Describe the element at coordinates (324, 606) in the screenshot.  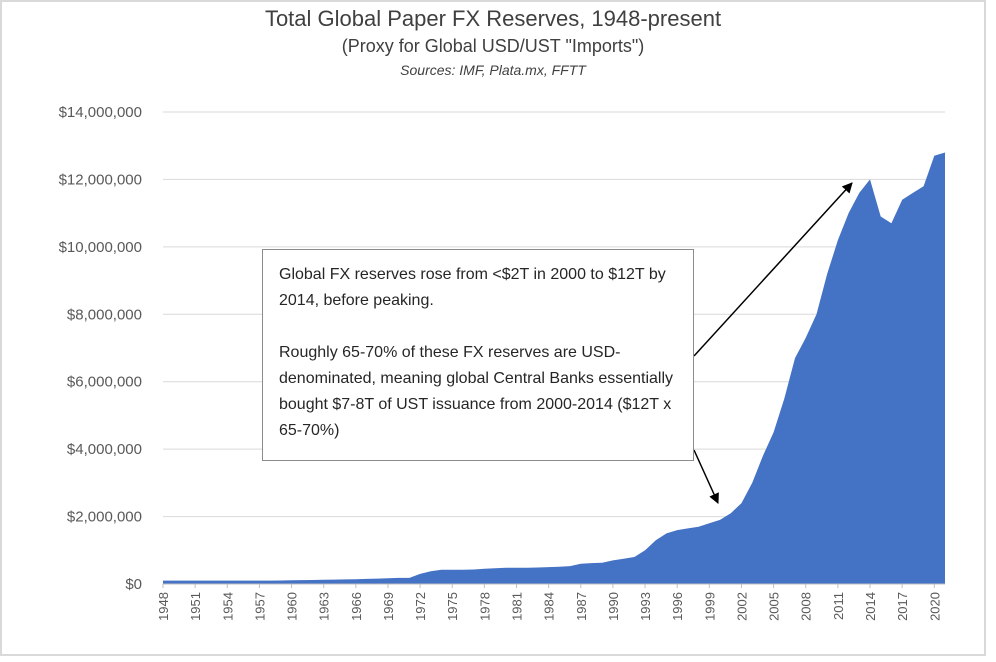
I see `x-tick-label: 1963` at that location.